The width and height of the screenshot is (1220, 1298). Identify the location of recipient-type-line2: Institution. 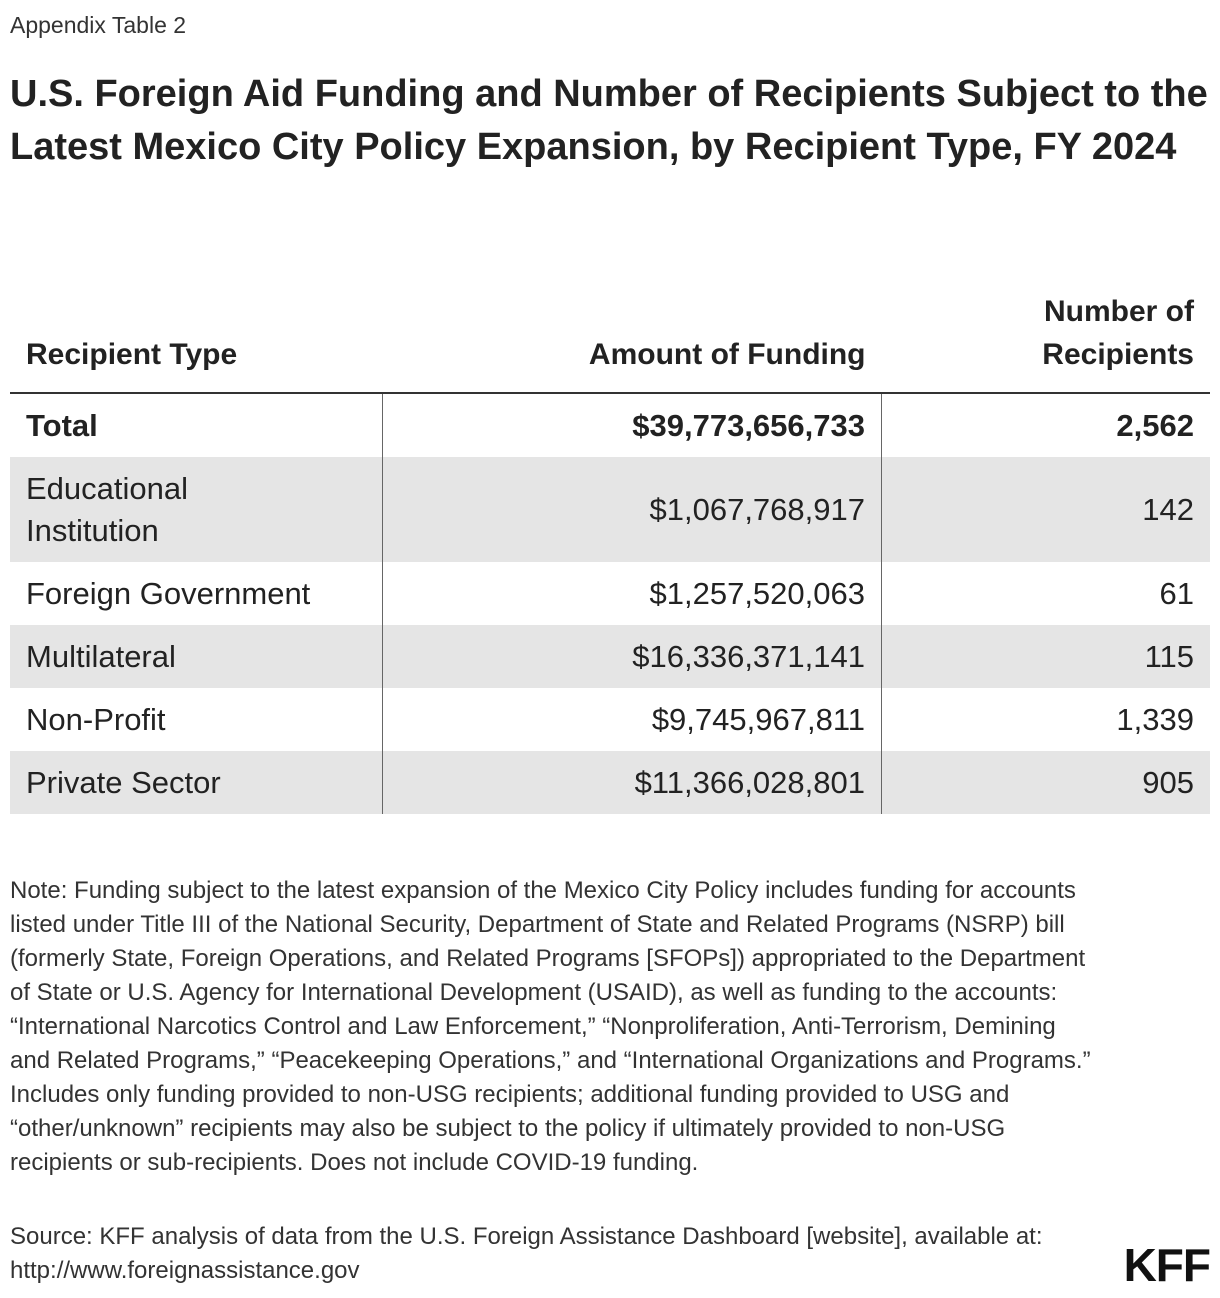
(92, 530).